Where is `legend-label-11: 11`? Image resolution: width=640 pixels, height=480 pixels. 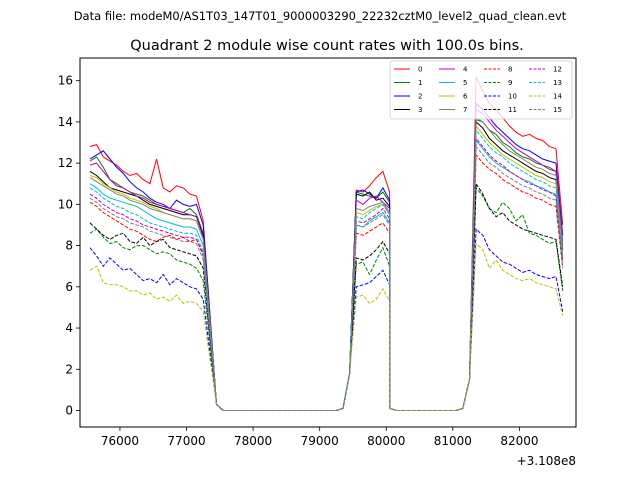
legend-label-11: 11 is located at coordinates (512, 110).